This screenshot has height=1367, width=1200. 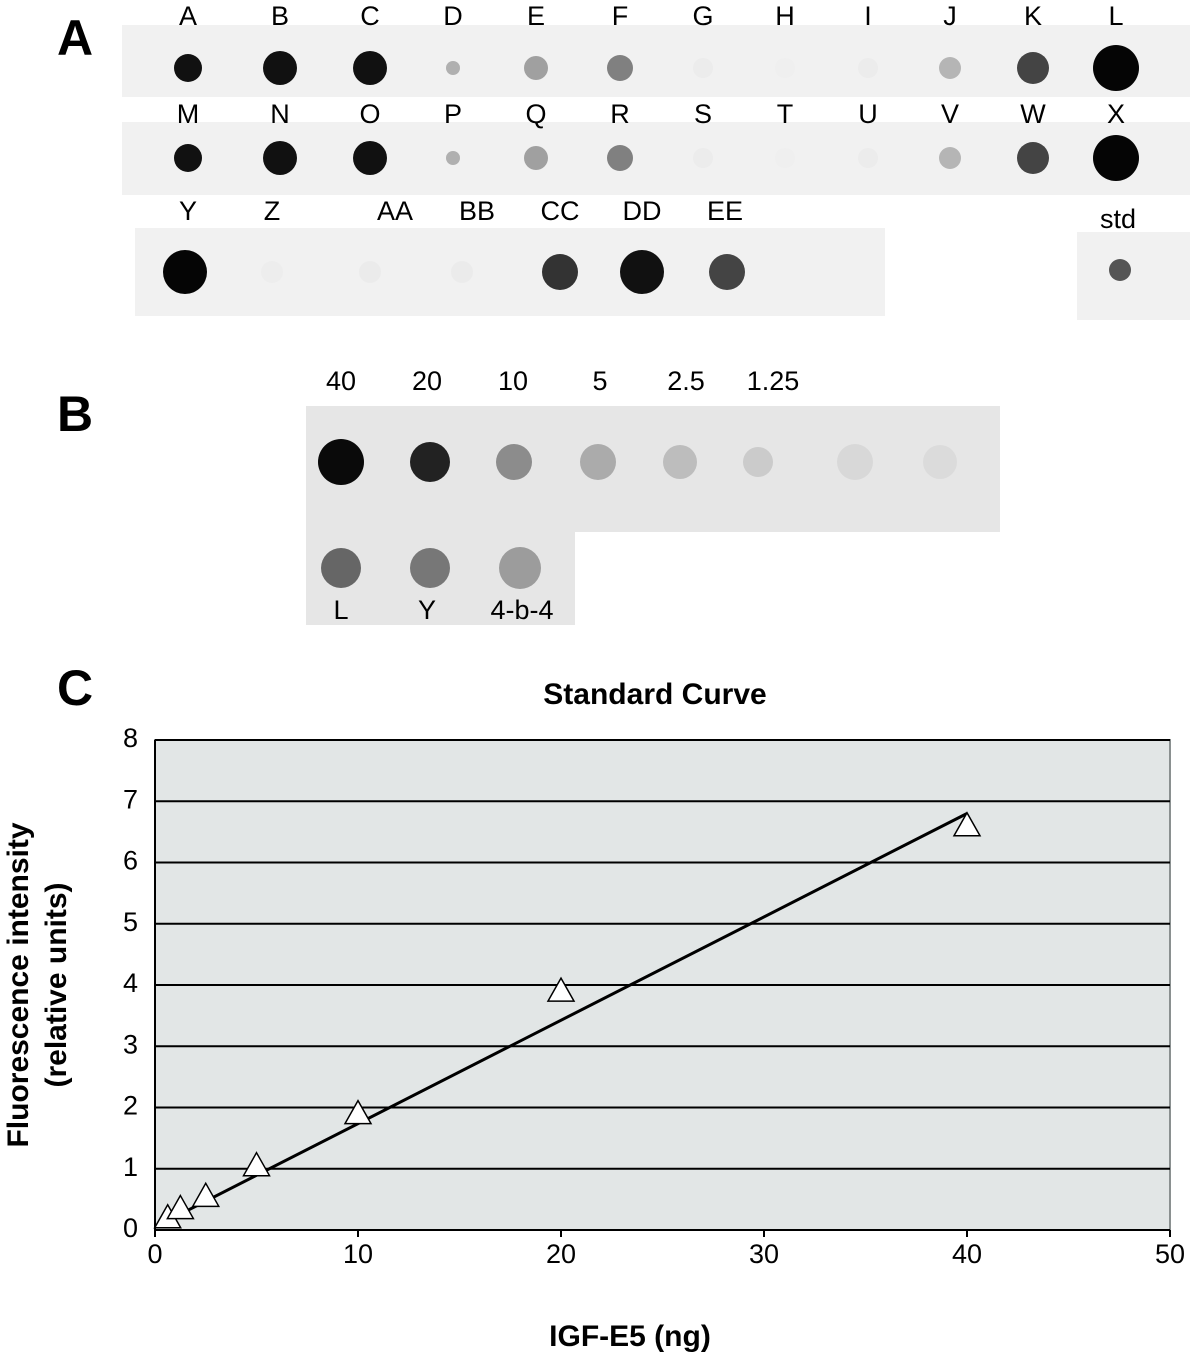 I want to click on dot-label: M, so click(x=188, y=114).